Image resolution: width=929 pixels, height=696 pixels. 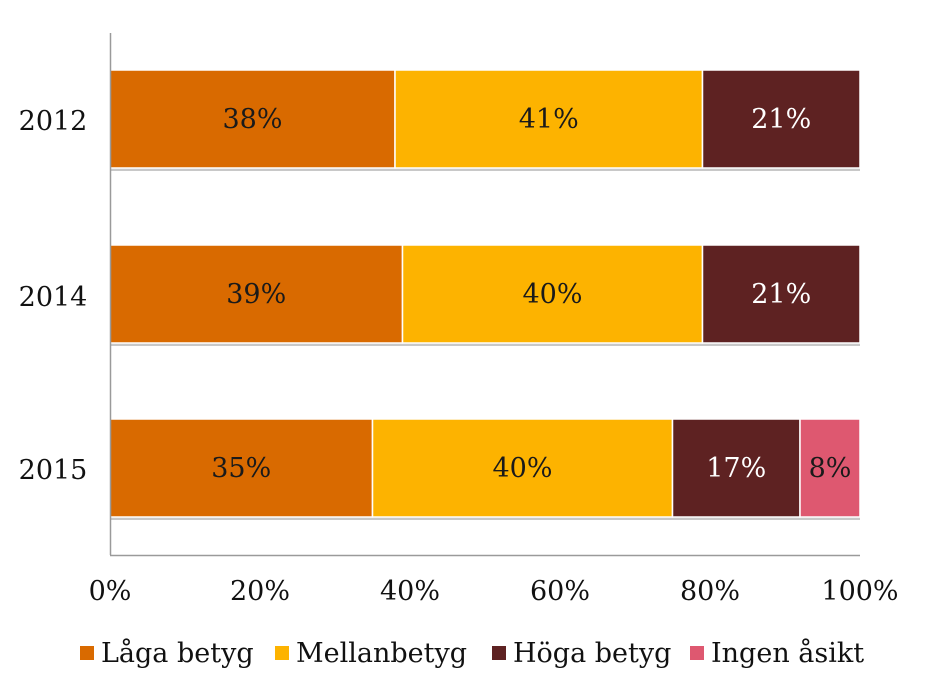 I want to click on category-label: 2015, so click(x=53, y=470).